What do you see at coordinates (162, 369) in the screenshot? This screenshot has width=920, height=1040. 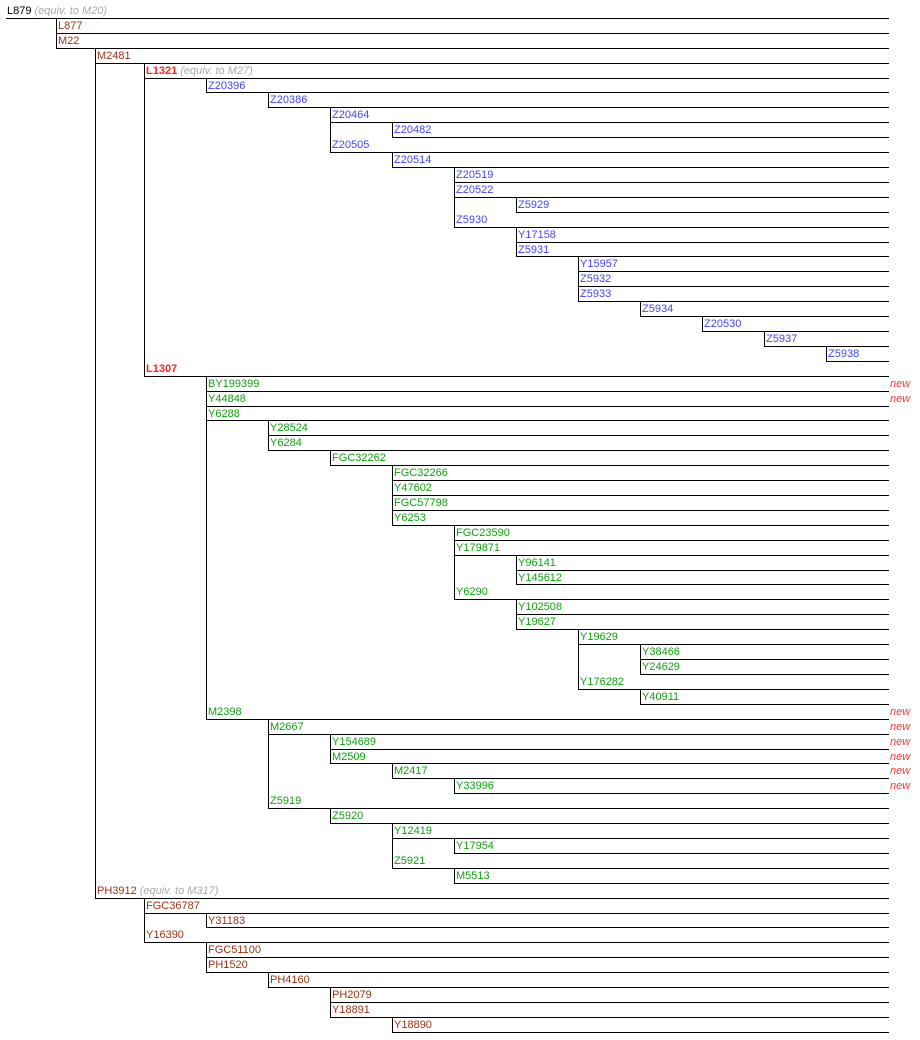 I see `node-label: L1307` at bounding box center [162, 369].